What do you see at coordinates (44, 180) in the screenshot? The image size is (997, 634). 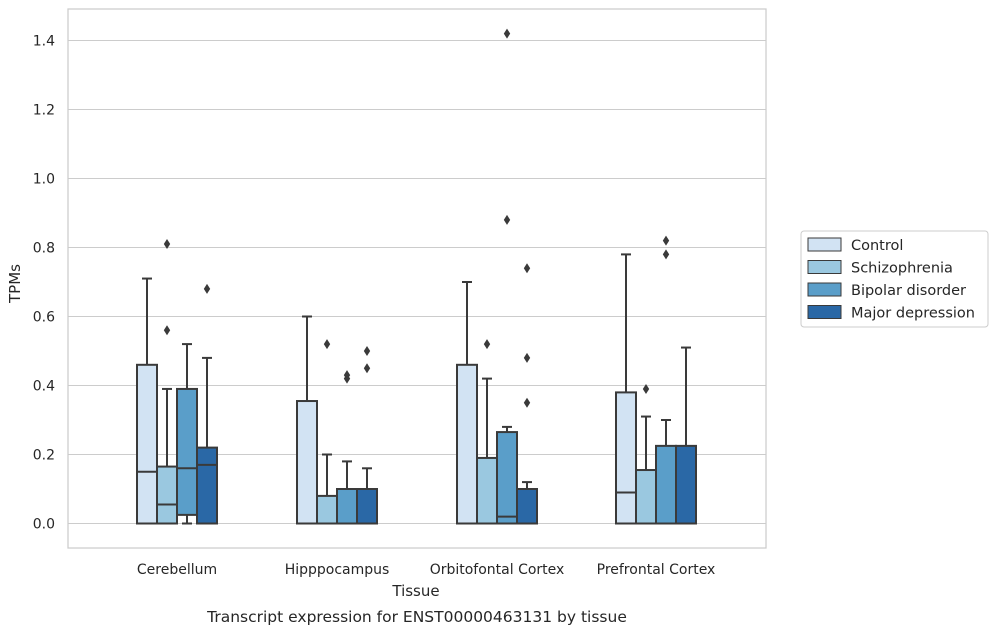 I see `y-tick-label: 1.0` at bounding box center [44, 180].